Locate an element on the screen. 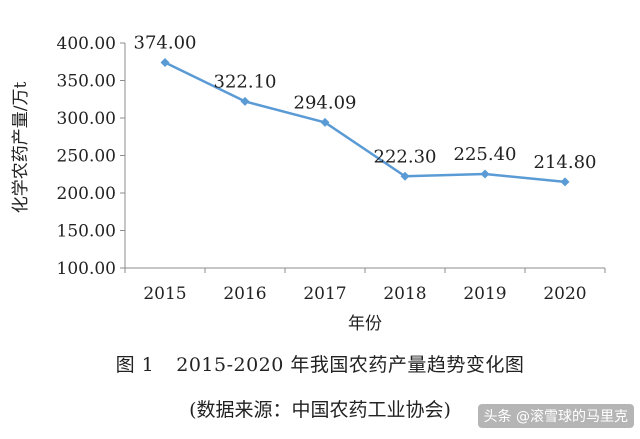  data-label: 322.10 is located at coordinates (245, 81).